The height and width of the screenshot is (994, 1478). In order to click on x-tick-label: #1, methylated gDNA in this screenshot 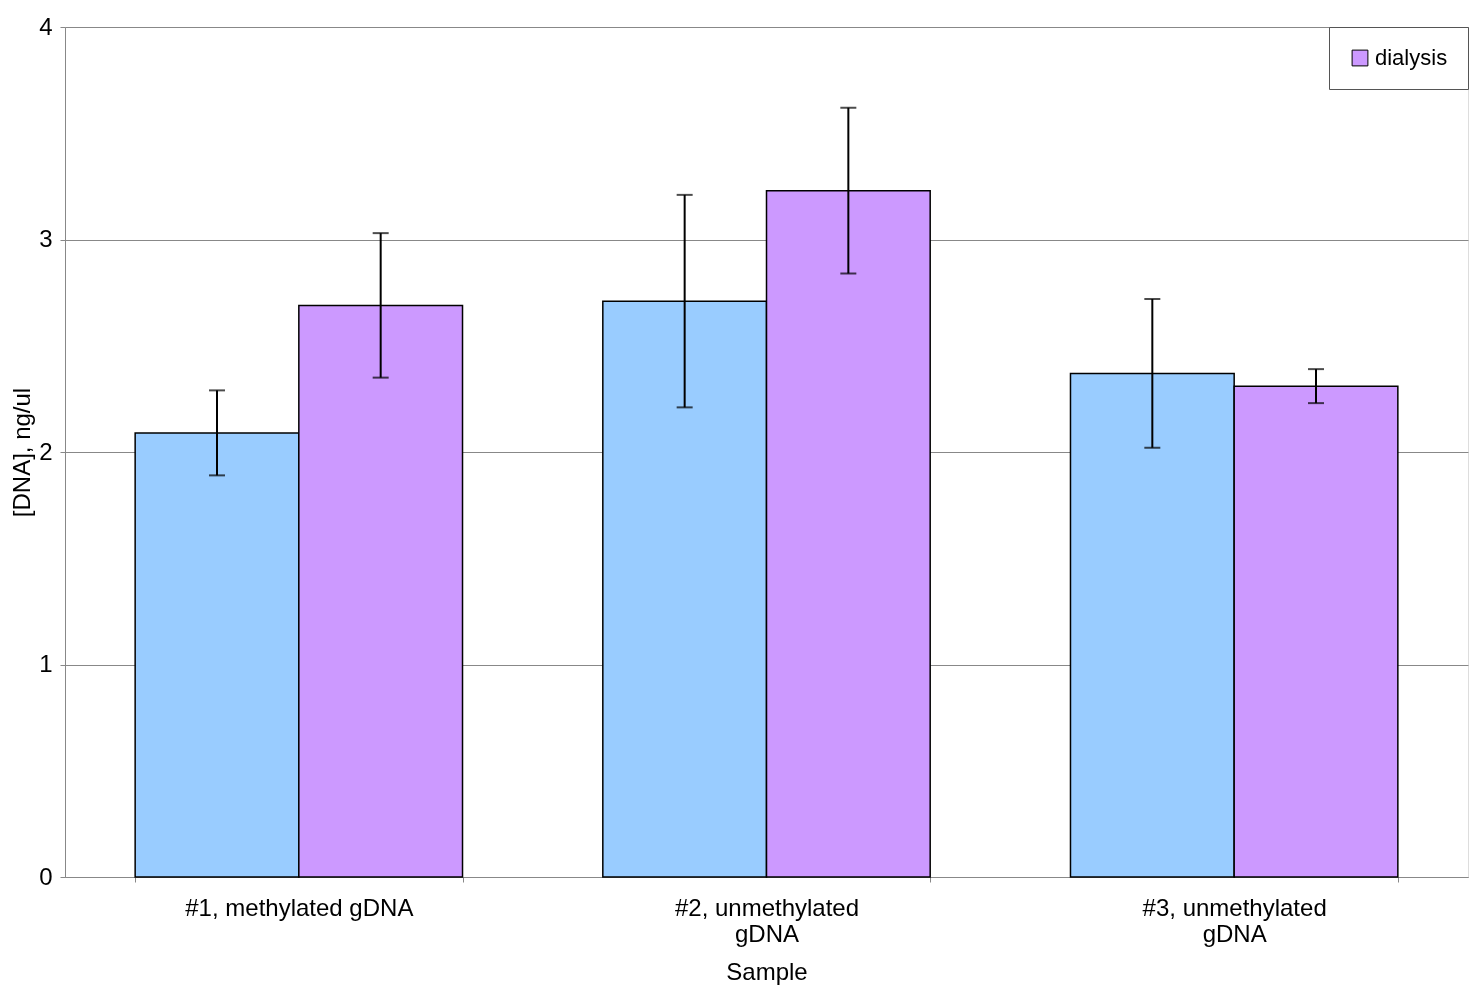, I will do `click(299, 907)`.